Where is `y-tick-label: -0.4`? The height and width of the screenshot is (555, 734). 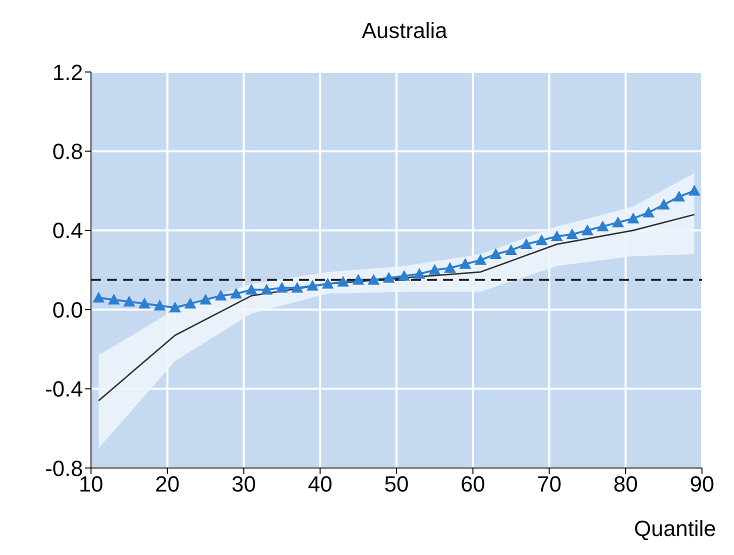
y-tick-label: -0.4 is located at coordinates (64, 389).